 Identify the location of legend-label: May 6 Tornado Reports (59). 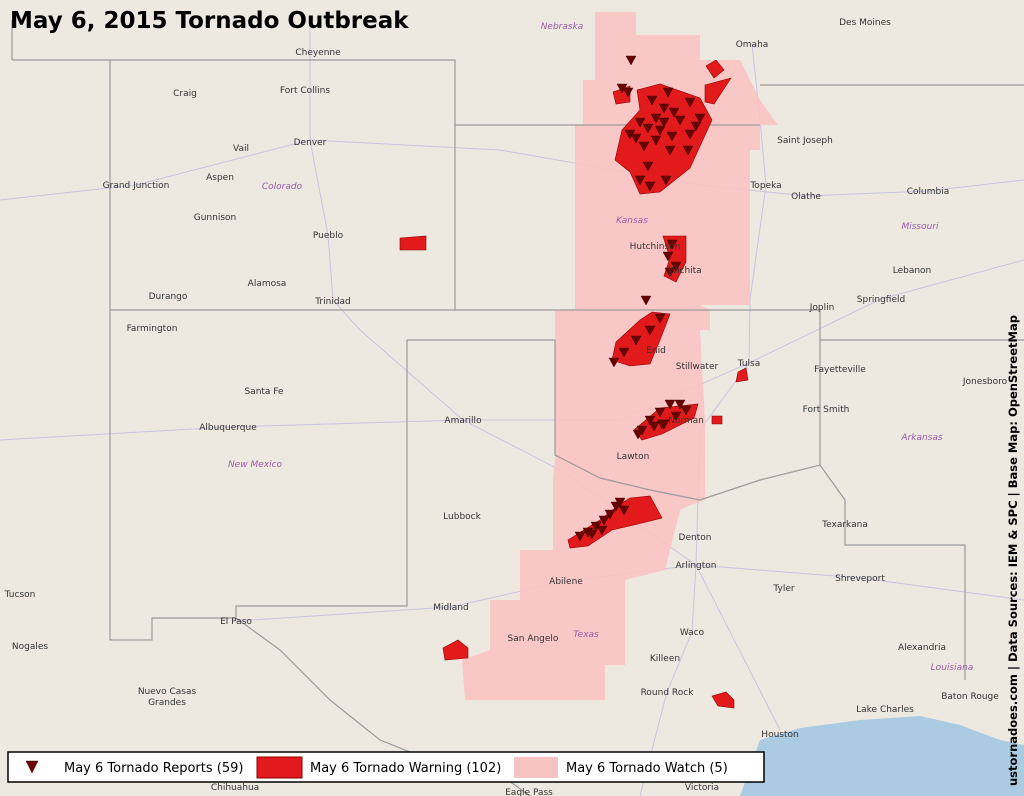
(153, 768).